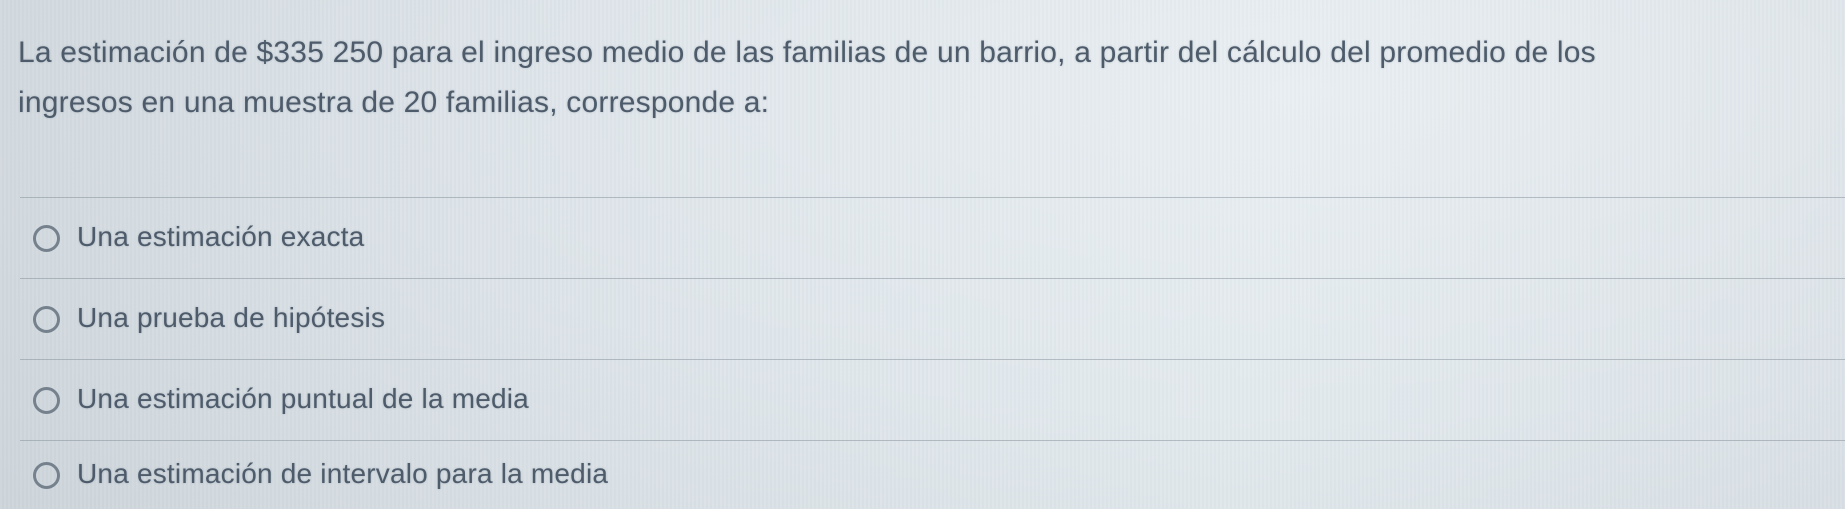  What do you see at coordinates (221, 236) in the screenshot?
I see `option-label: Una estimación exacta` at bounding box center [221, 236].